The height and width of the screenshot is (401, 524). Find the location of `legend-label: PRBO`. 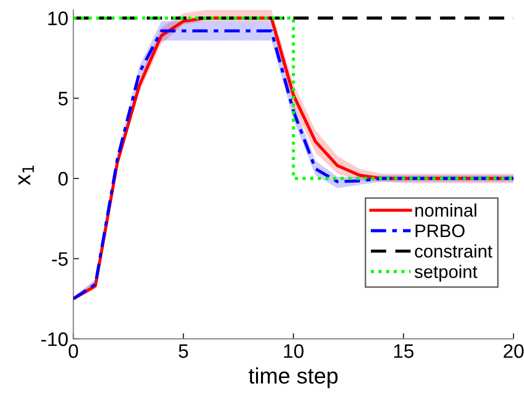

legend-label: PRBO is located at coordinates (440, 231).